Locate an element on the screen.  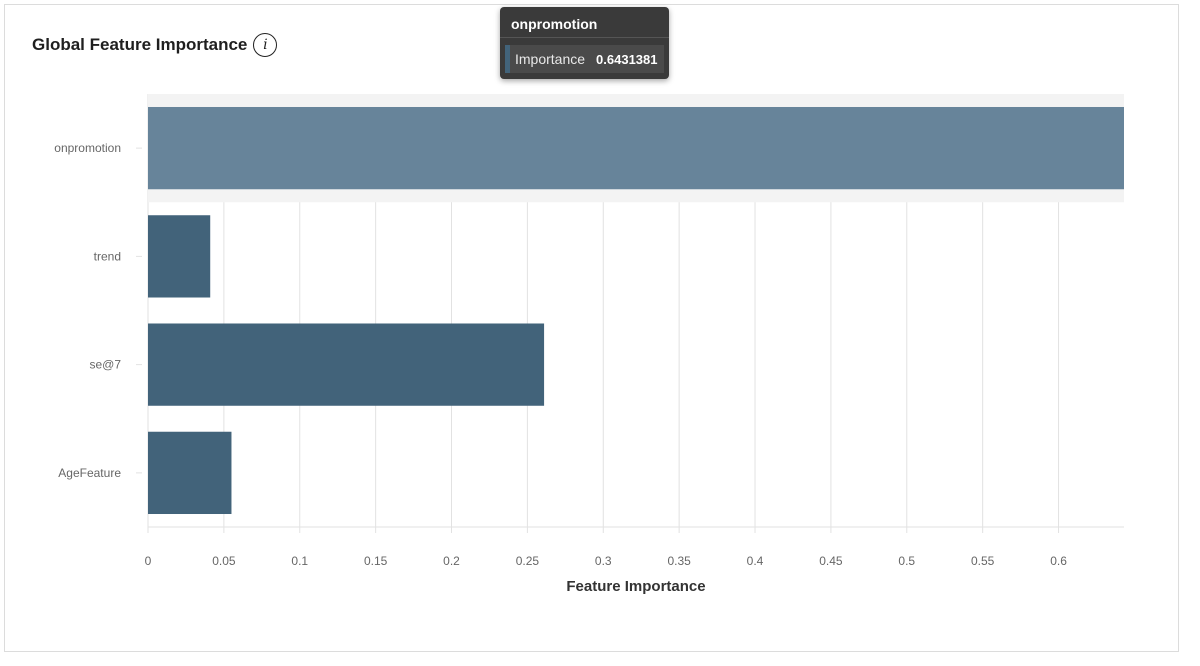
bar-se@7 is located at coordinates (346, 364).